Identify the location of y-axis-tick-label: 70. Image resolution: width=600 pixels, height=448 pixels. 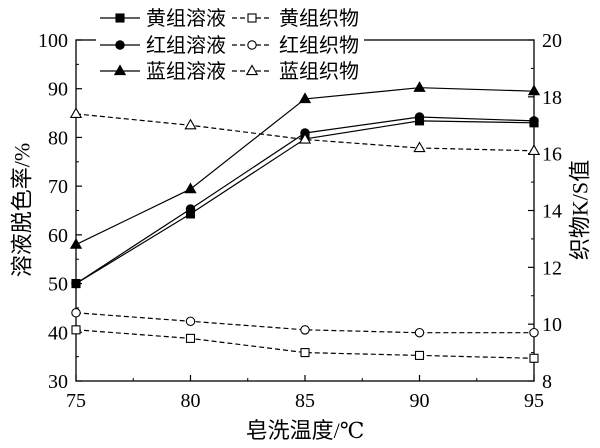
(58, 187).